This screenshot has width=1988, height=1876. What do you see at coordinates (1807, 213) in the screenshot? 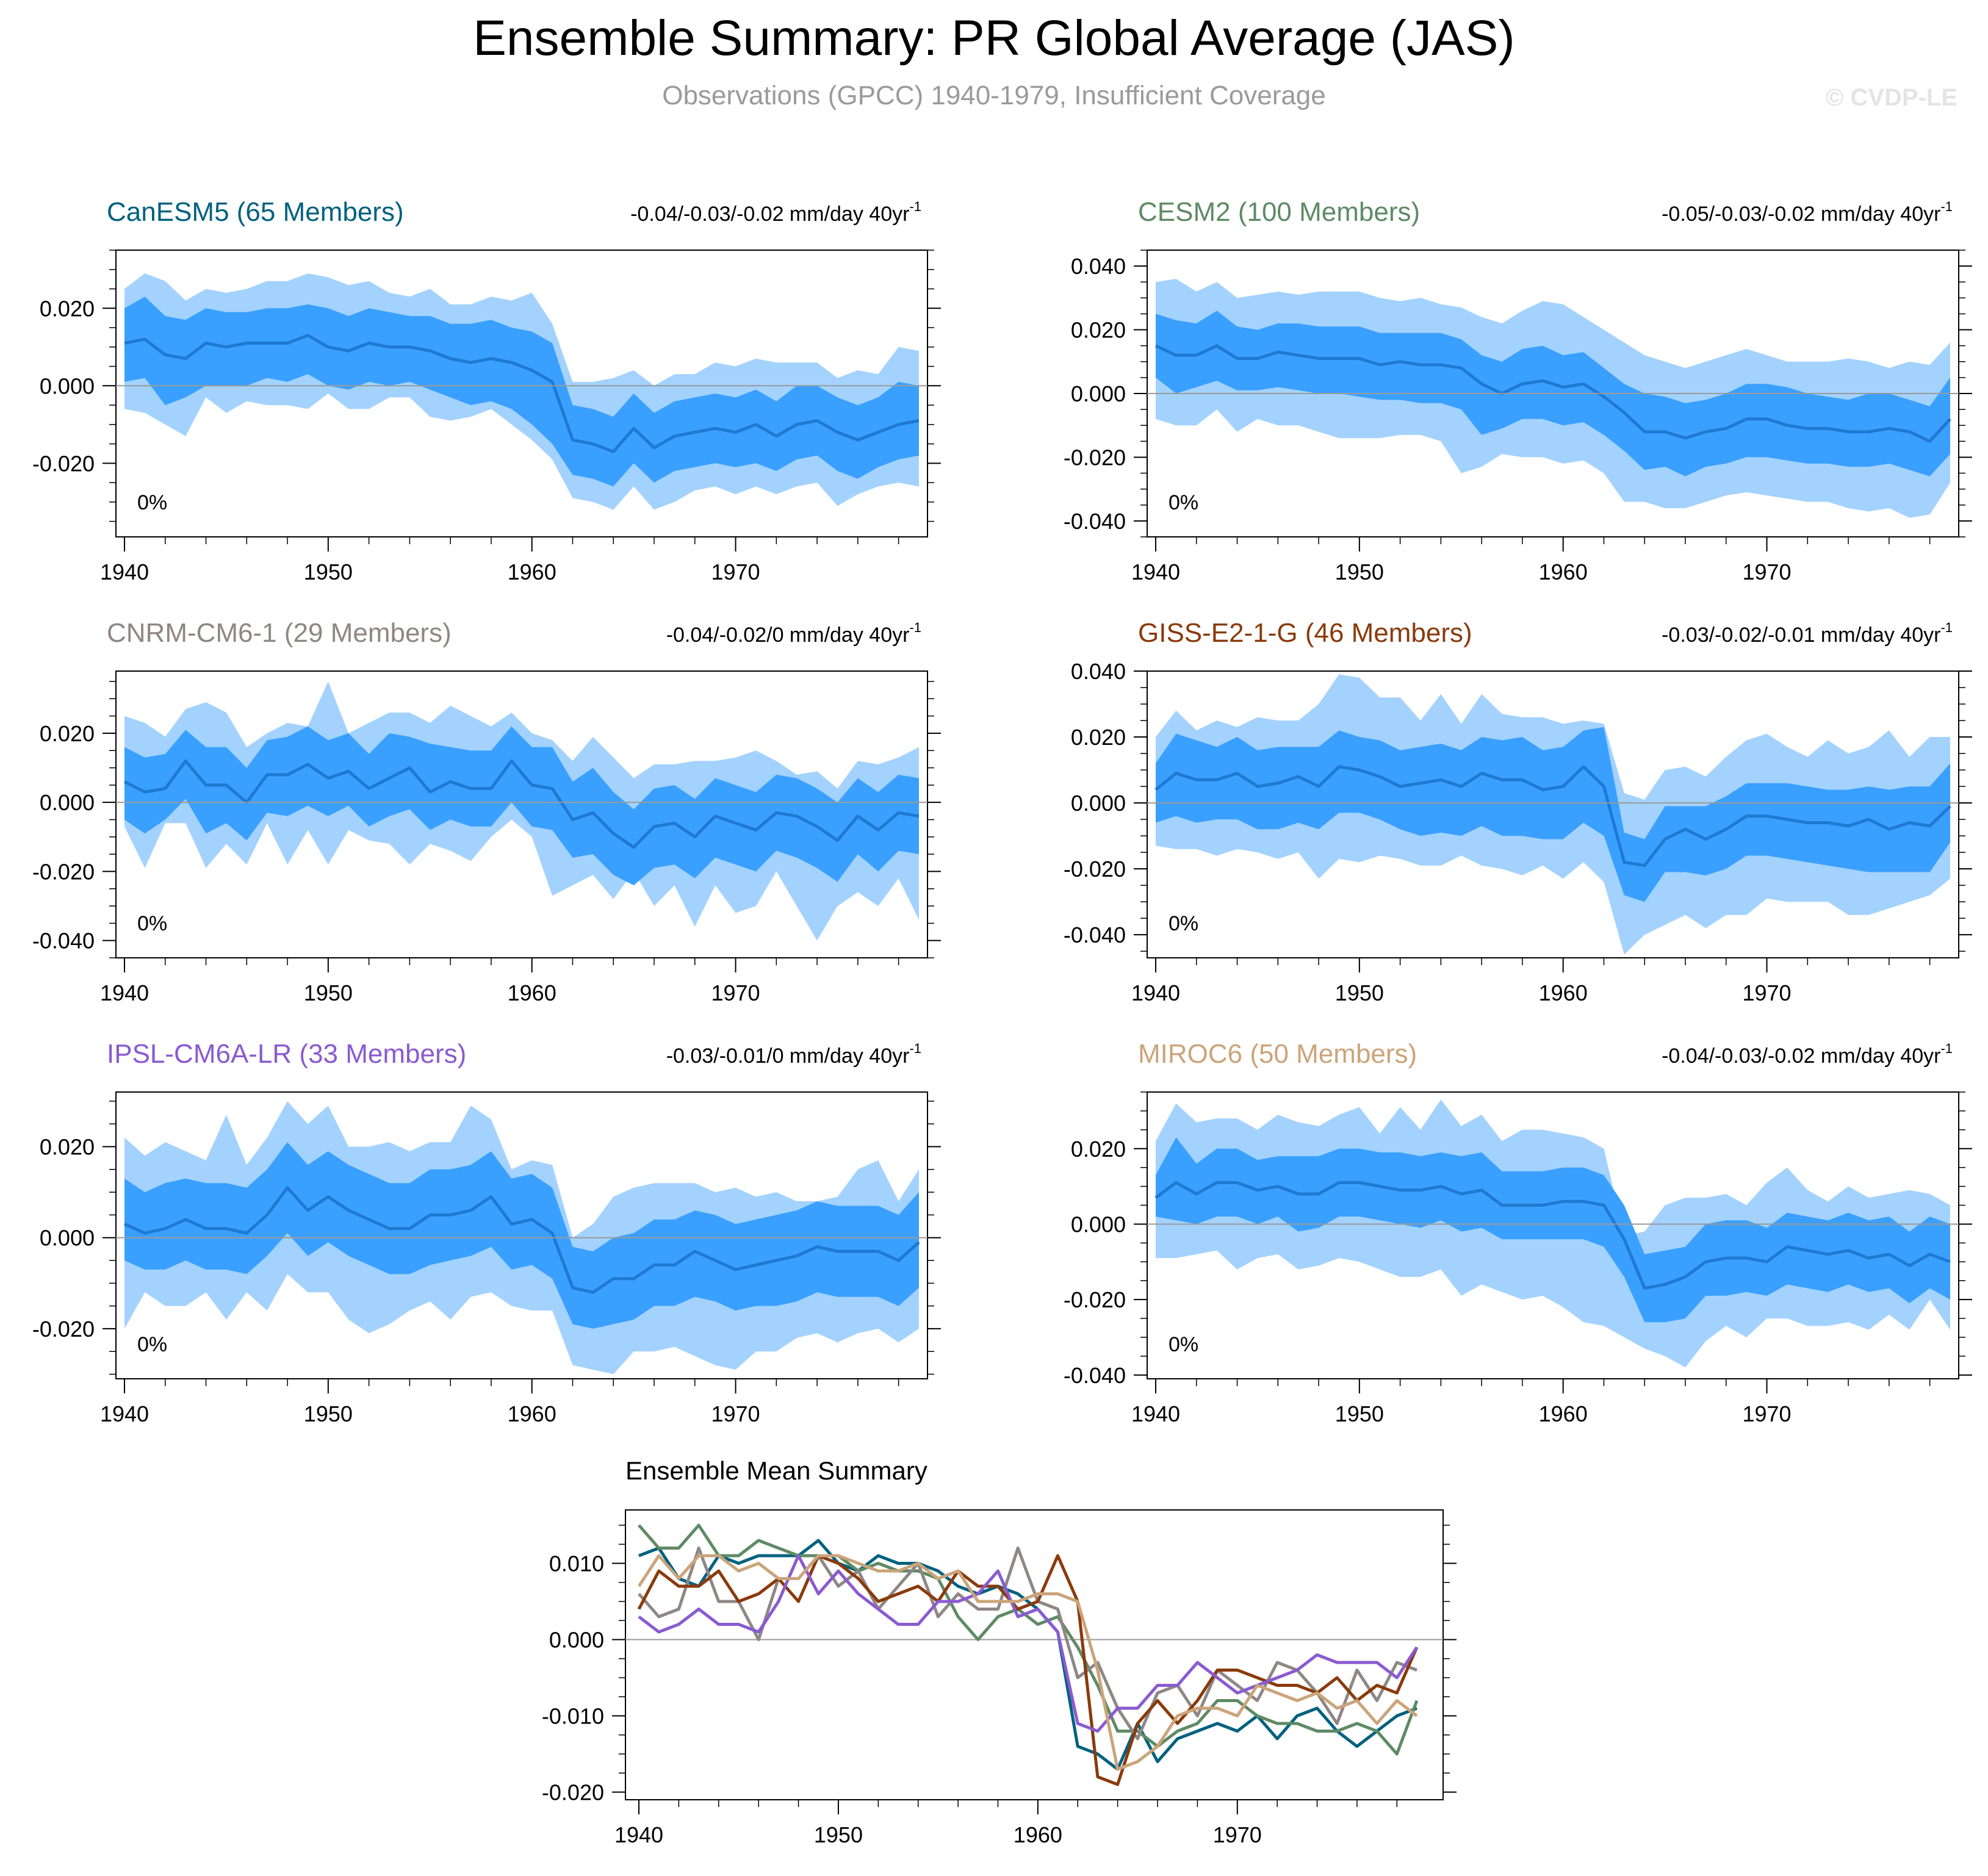
I see `trend-label: -0.05/-0.03/-0.02 mm/day 40yr-1` at bounding box center [1807, 213].